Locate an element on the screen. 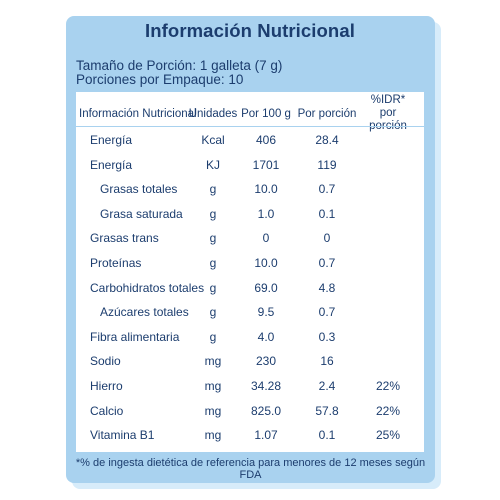 The width and height of the screenshot is (500, 500). table-row: Energía KJ 1701 119 is located at coordinates (250, 165).